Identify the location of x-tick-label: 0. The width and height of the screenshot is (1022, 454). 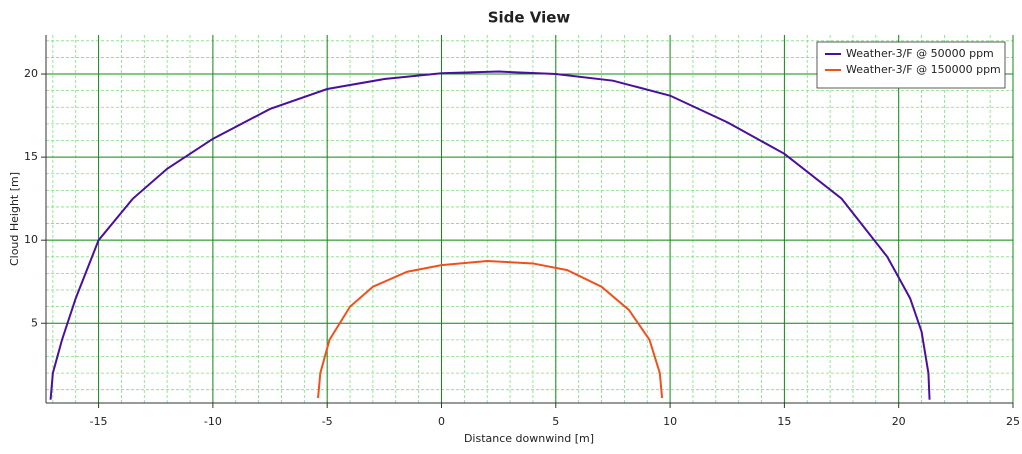
(441, 421).